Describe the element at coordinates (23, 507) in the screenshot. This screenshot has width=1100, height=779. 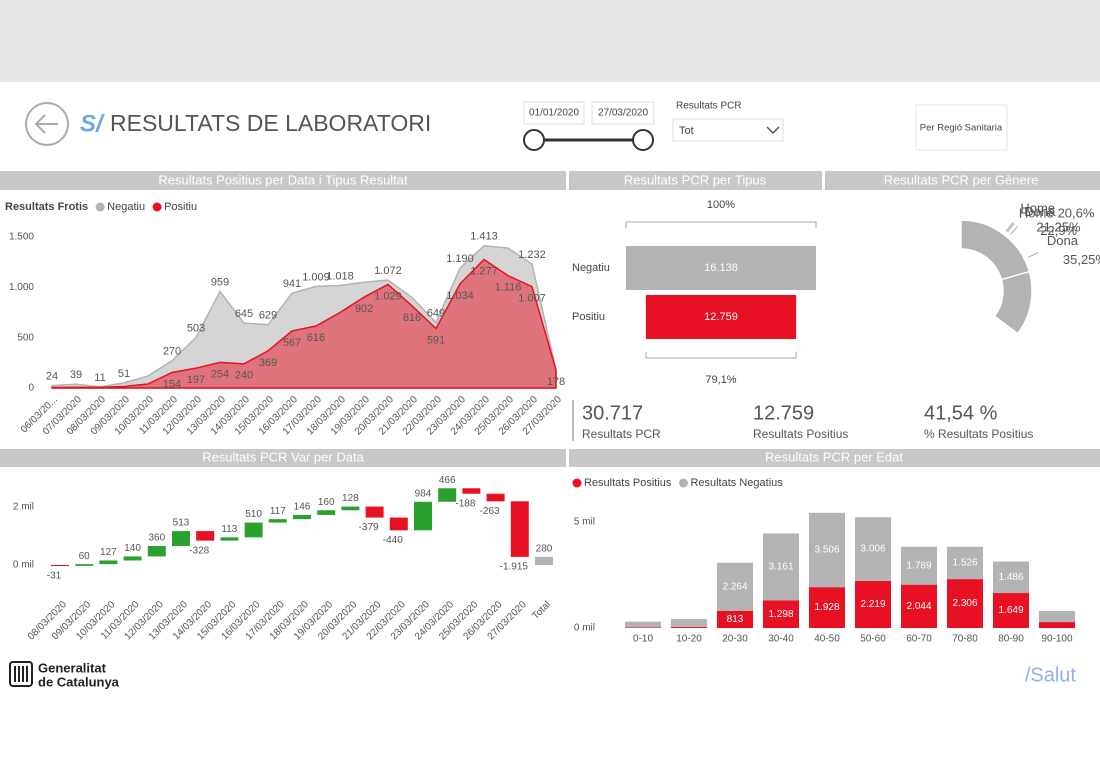
I see `y-tick-label: 2 mil` at that location.